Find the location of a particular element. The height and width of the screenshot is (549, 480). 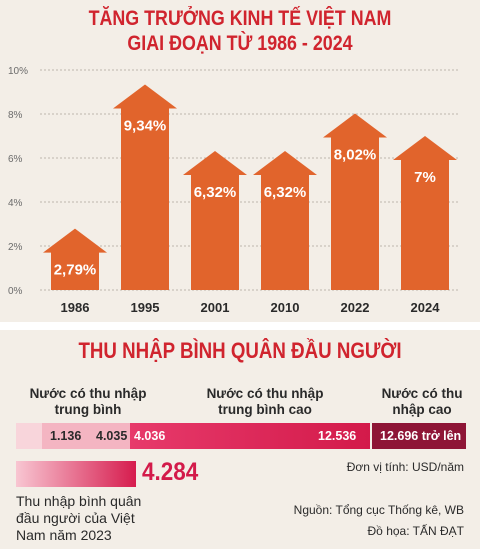

income-title: THU NHẬP BÌNH QUÂN ĐẦU NGƯỜI is located at coordinates (240, 350).